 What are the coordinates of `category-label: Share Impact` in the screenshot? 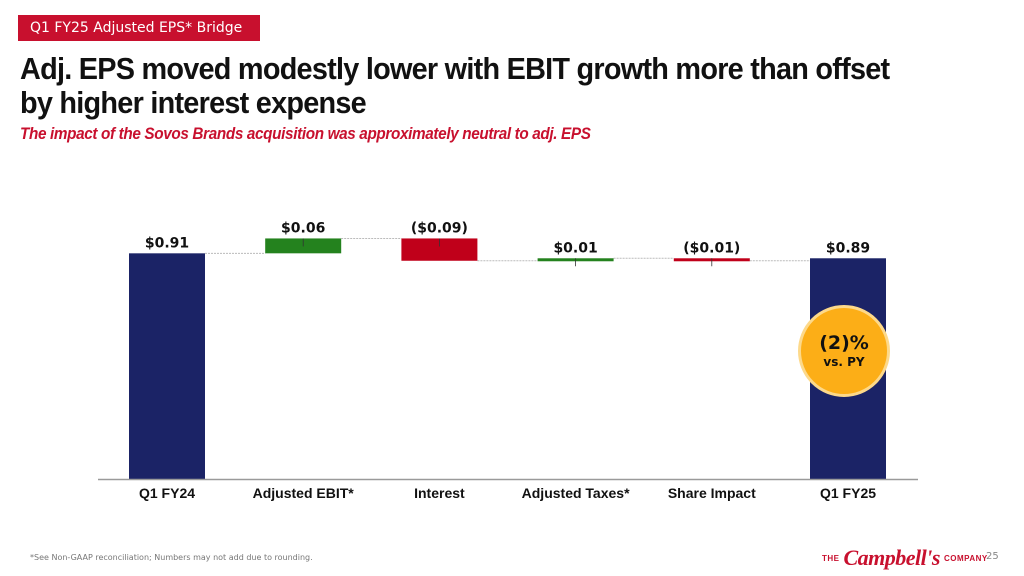 It's located at (712, 493).